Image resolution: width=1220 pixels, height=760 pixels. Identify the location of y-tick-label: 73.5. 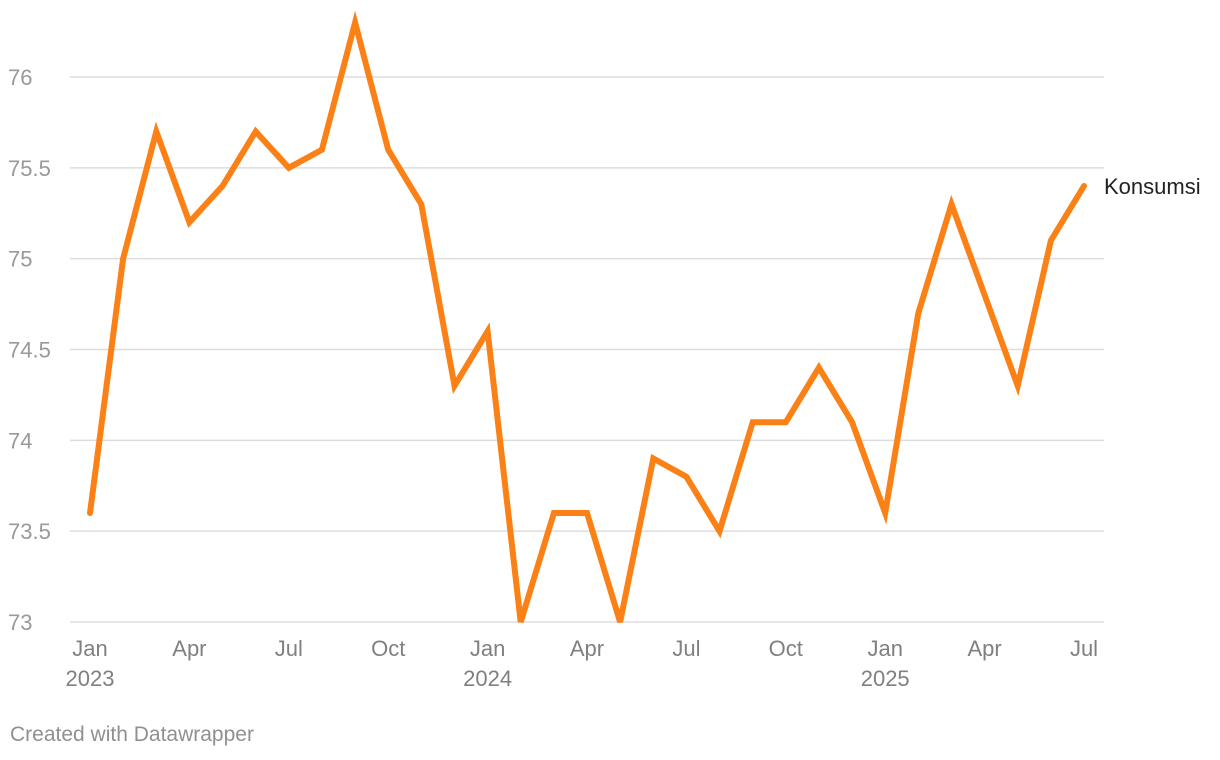
(29, 531).